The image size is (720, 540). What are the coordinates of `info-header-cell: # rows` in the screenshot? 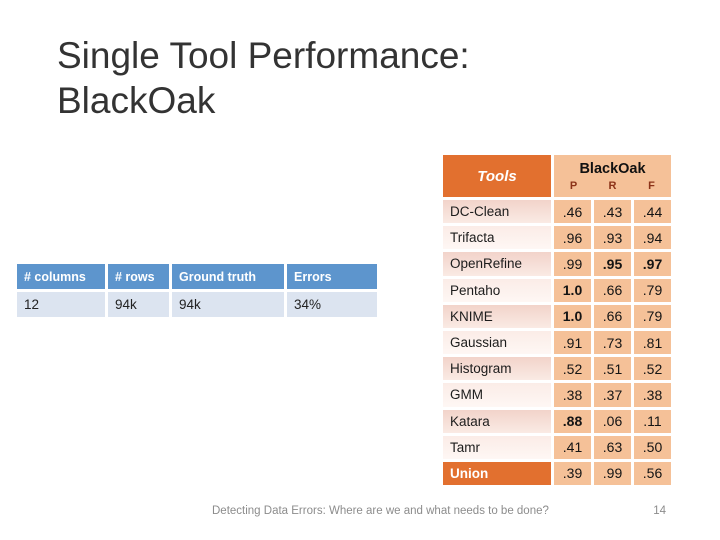 It's located at (138, 276).